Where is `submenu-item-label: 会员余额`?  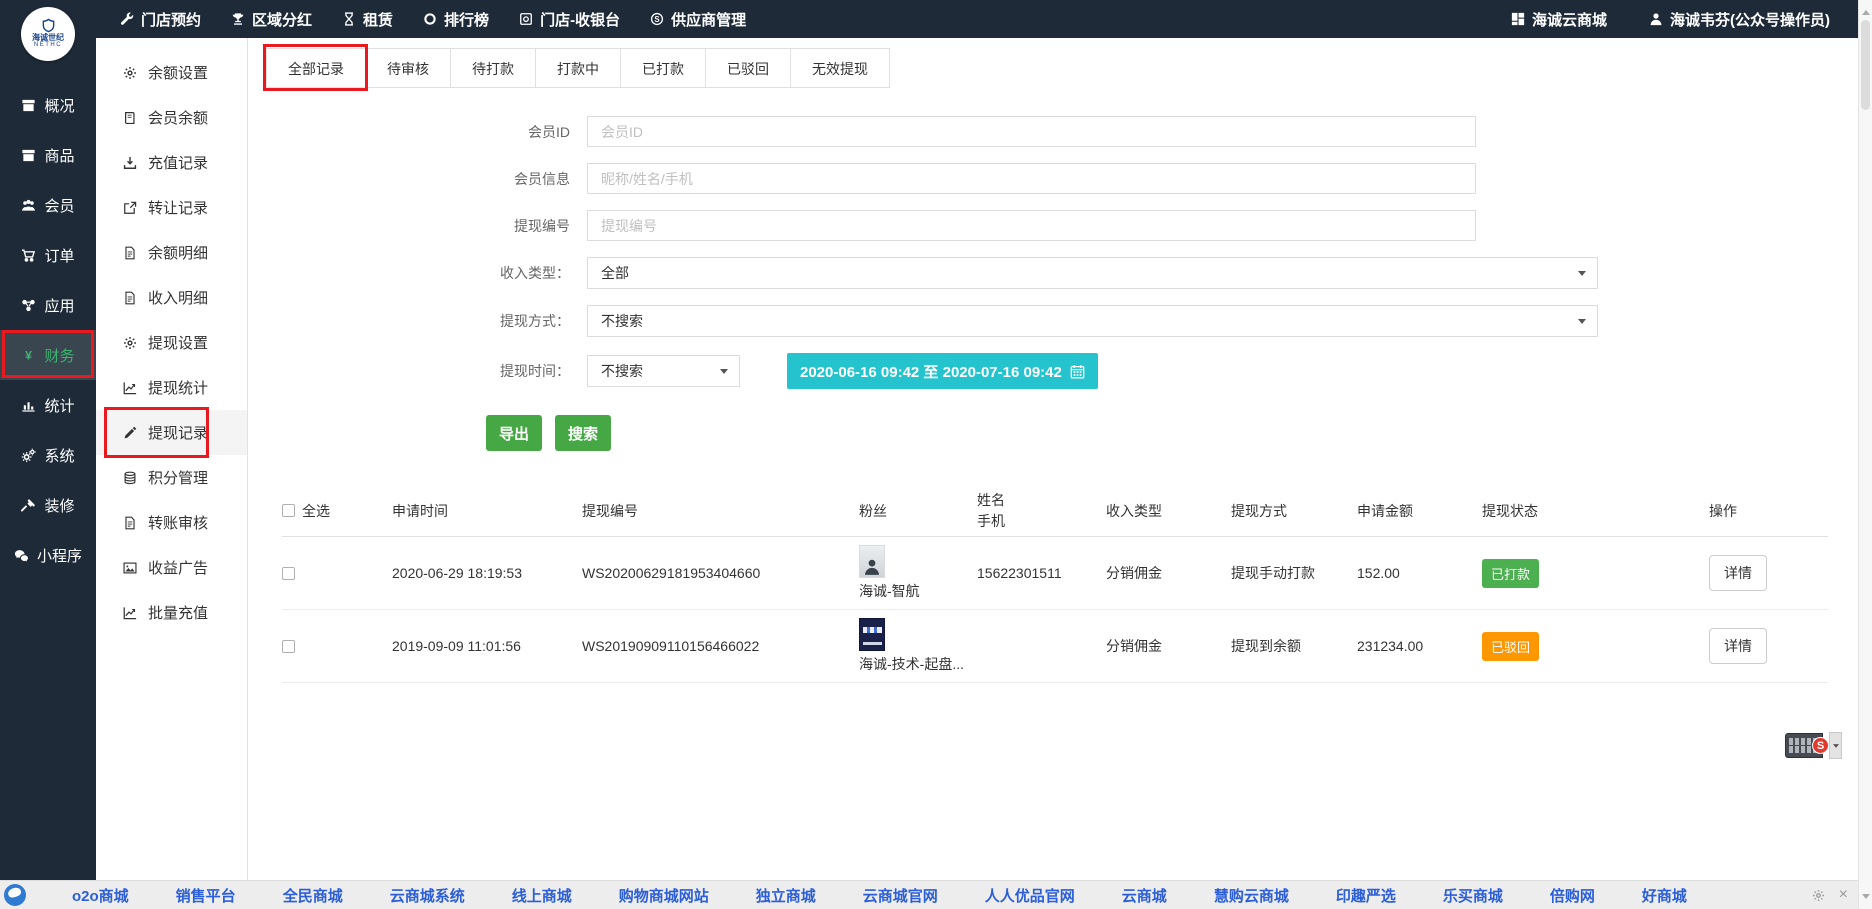 submenu-item-label: 会员余额 is located at coordinates (178, 118).